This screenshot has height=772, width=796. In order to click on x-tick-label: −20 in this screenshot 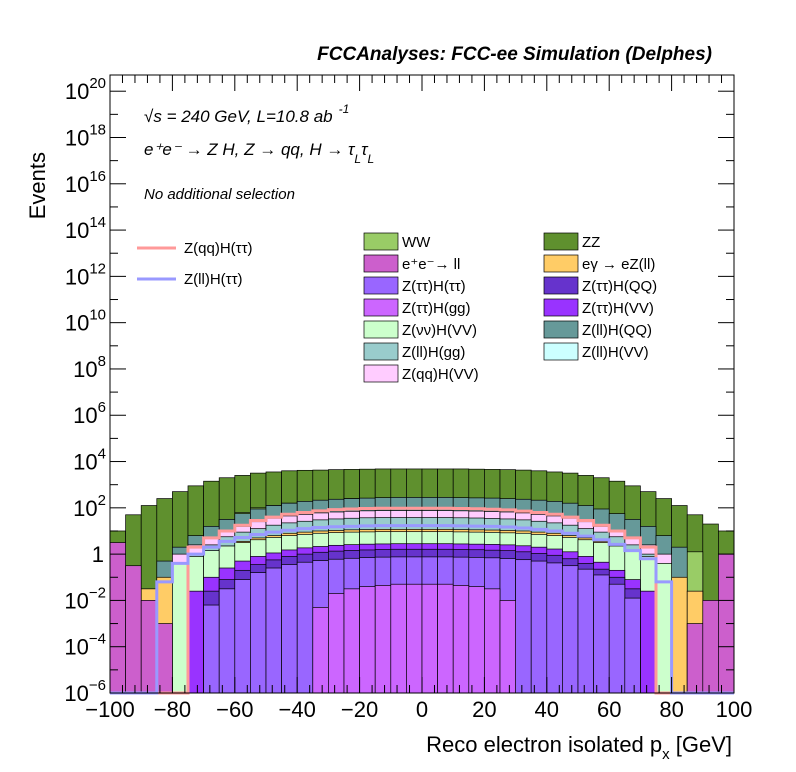, I will do `click(359, 709)`.